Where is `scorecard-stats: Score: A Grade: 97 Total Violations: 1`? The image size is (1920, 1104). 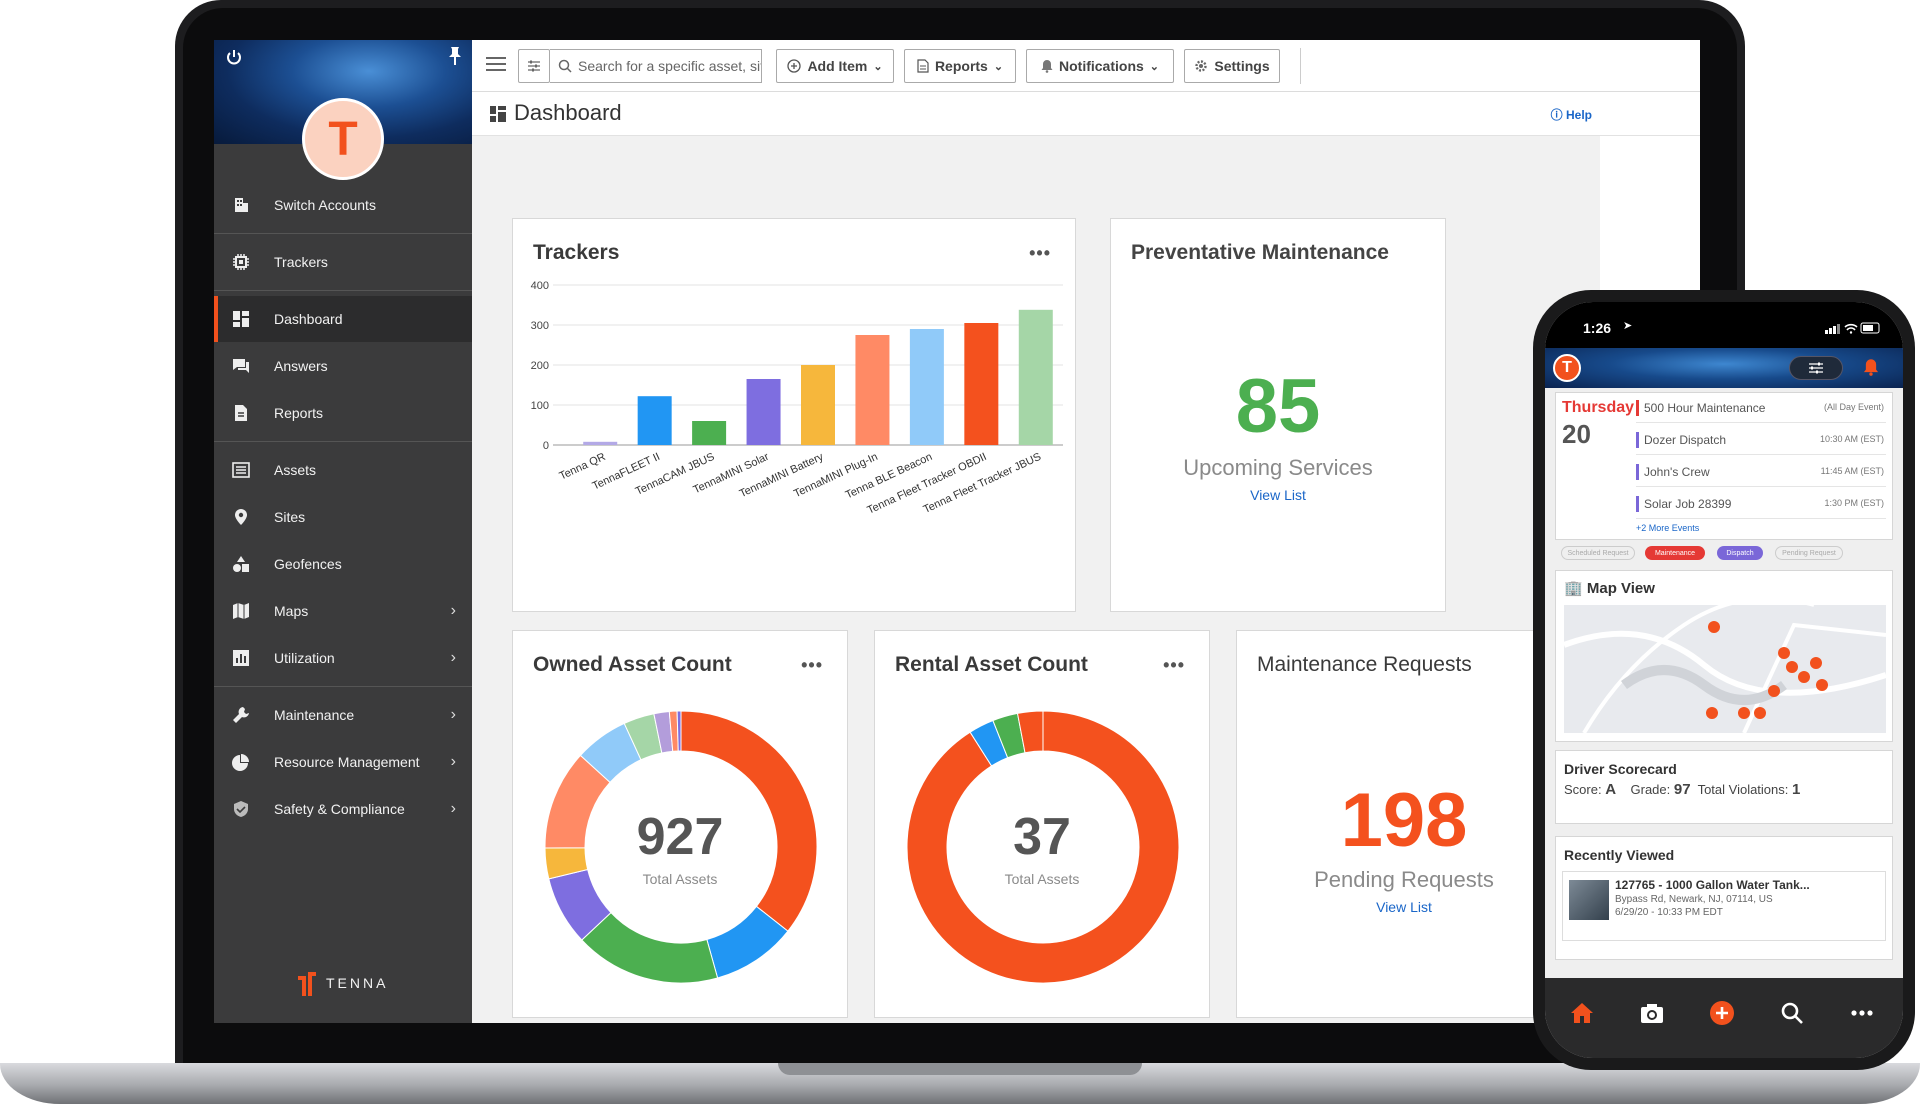 scorecard-stats: Score: A Grade: 97 Total Violations: 1 is located at coordinates (1682, 789).